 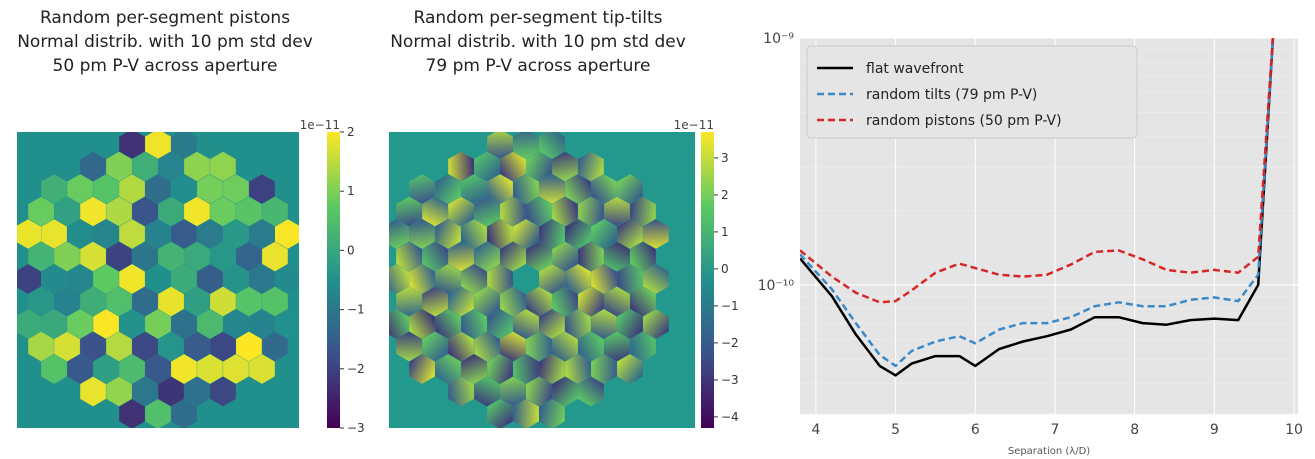 What do you see at coordinates (776, 286) in the screenshot?
I see `y-tick-label: 10⁻¹⁰` at bounding box center [776, 286].